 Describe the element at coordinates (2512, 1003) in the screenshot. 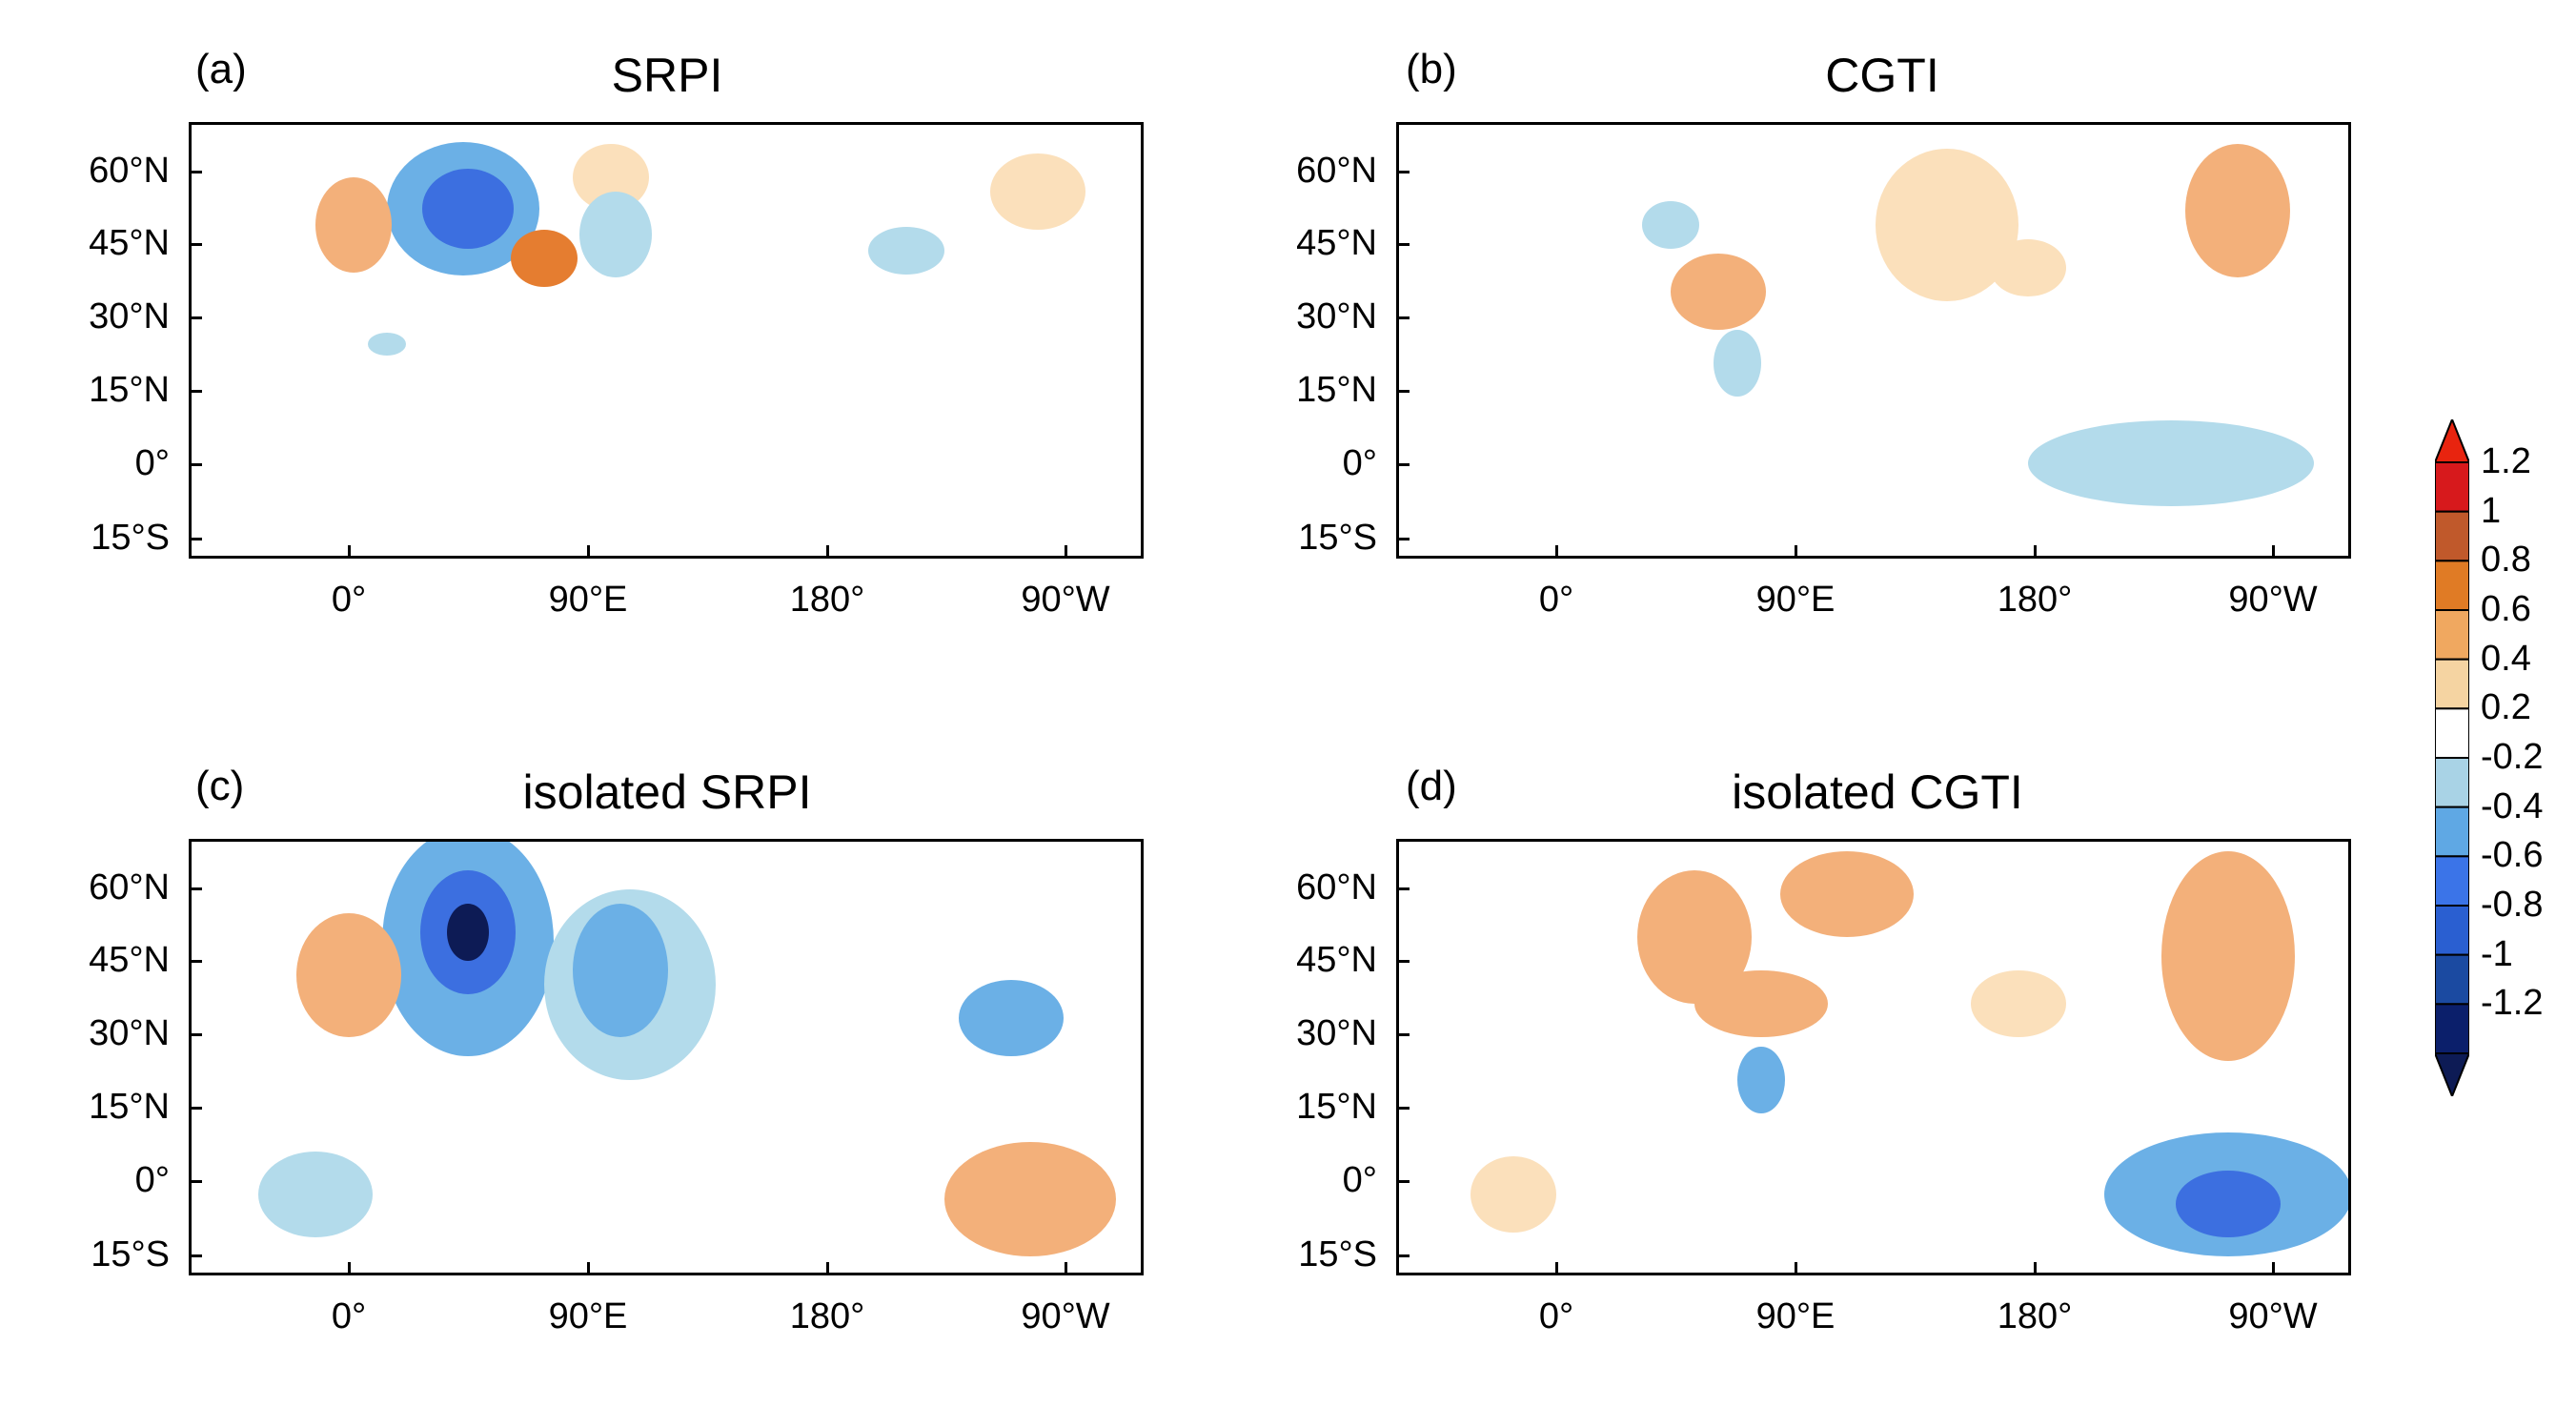

I see `colorbar-tick-label: -1.2` at that location.